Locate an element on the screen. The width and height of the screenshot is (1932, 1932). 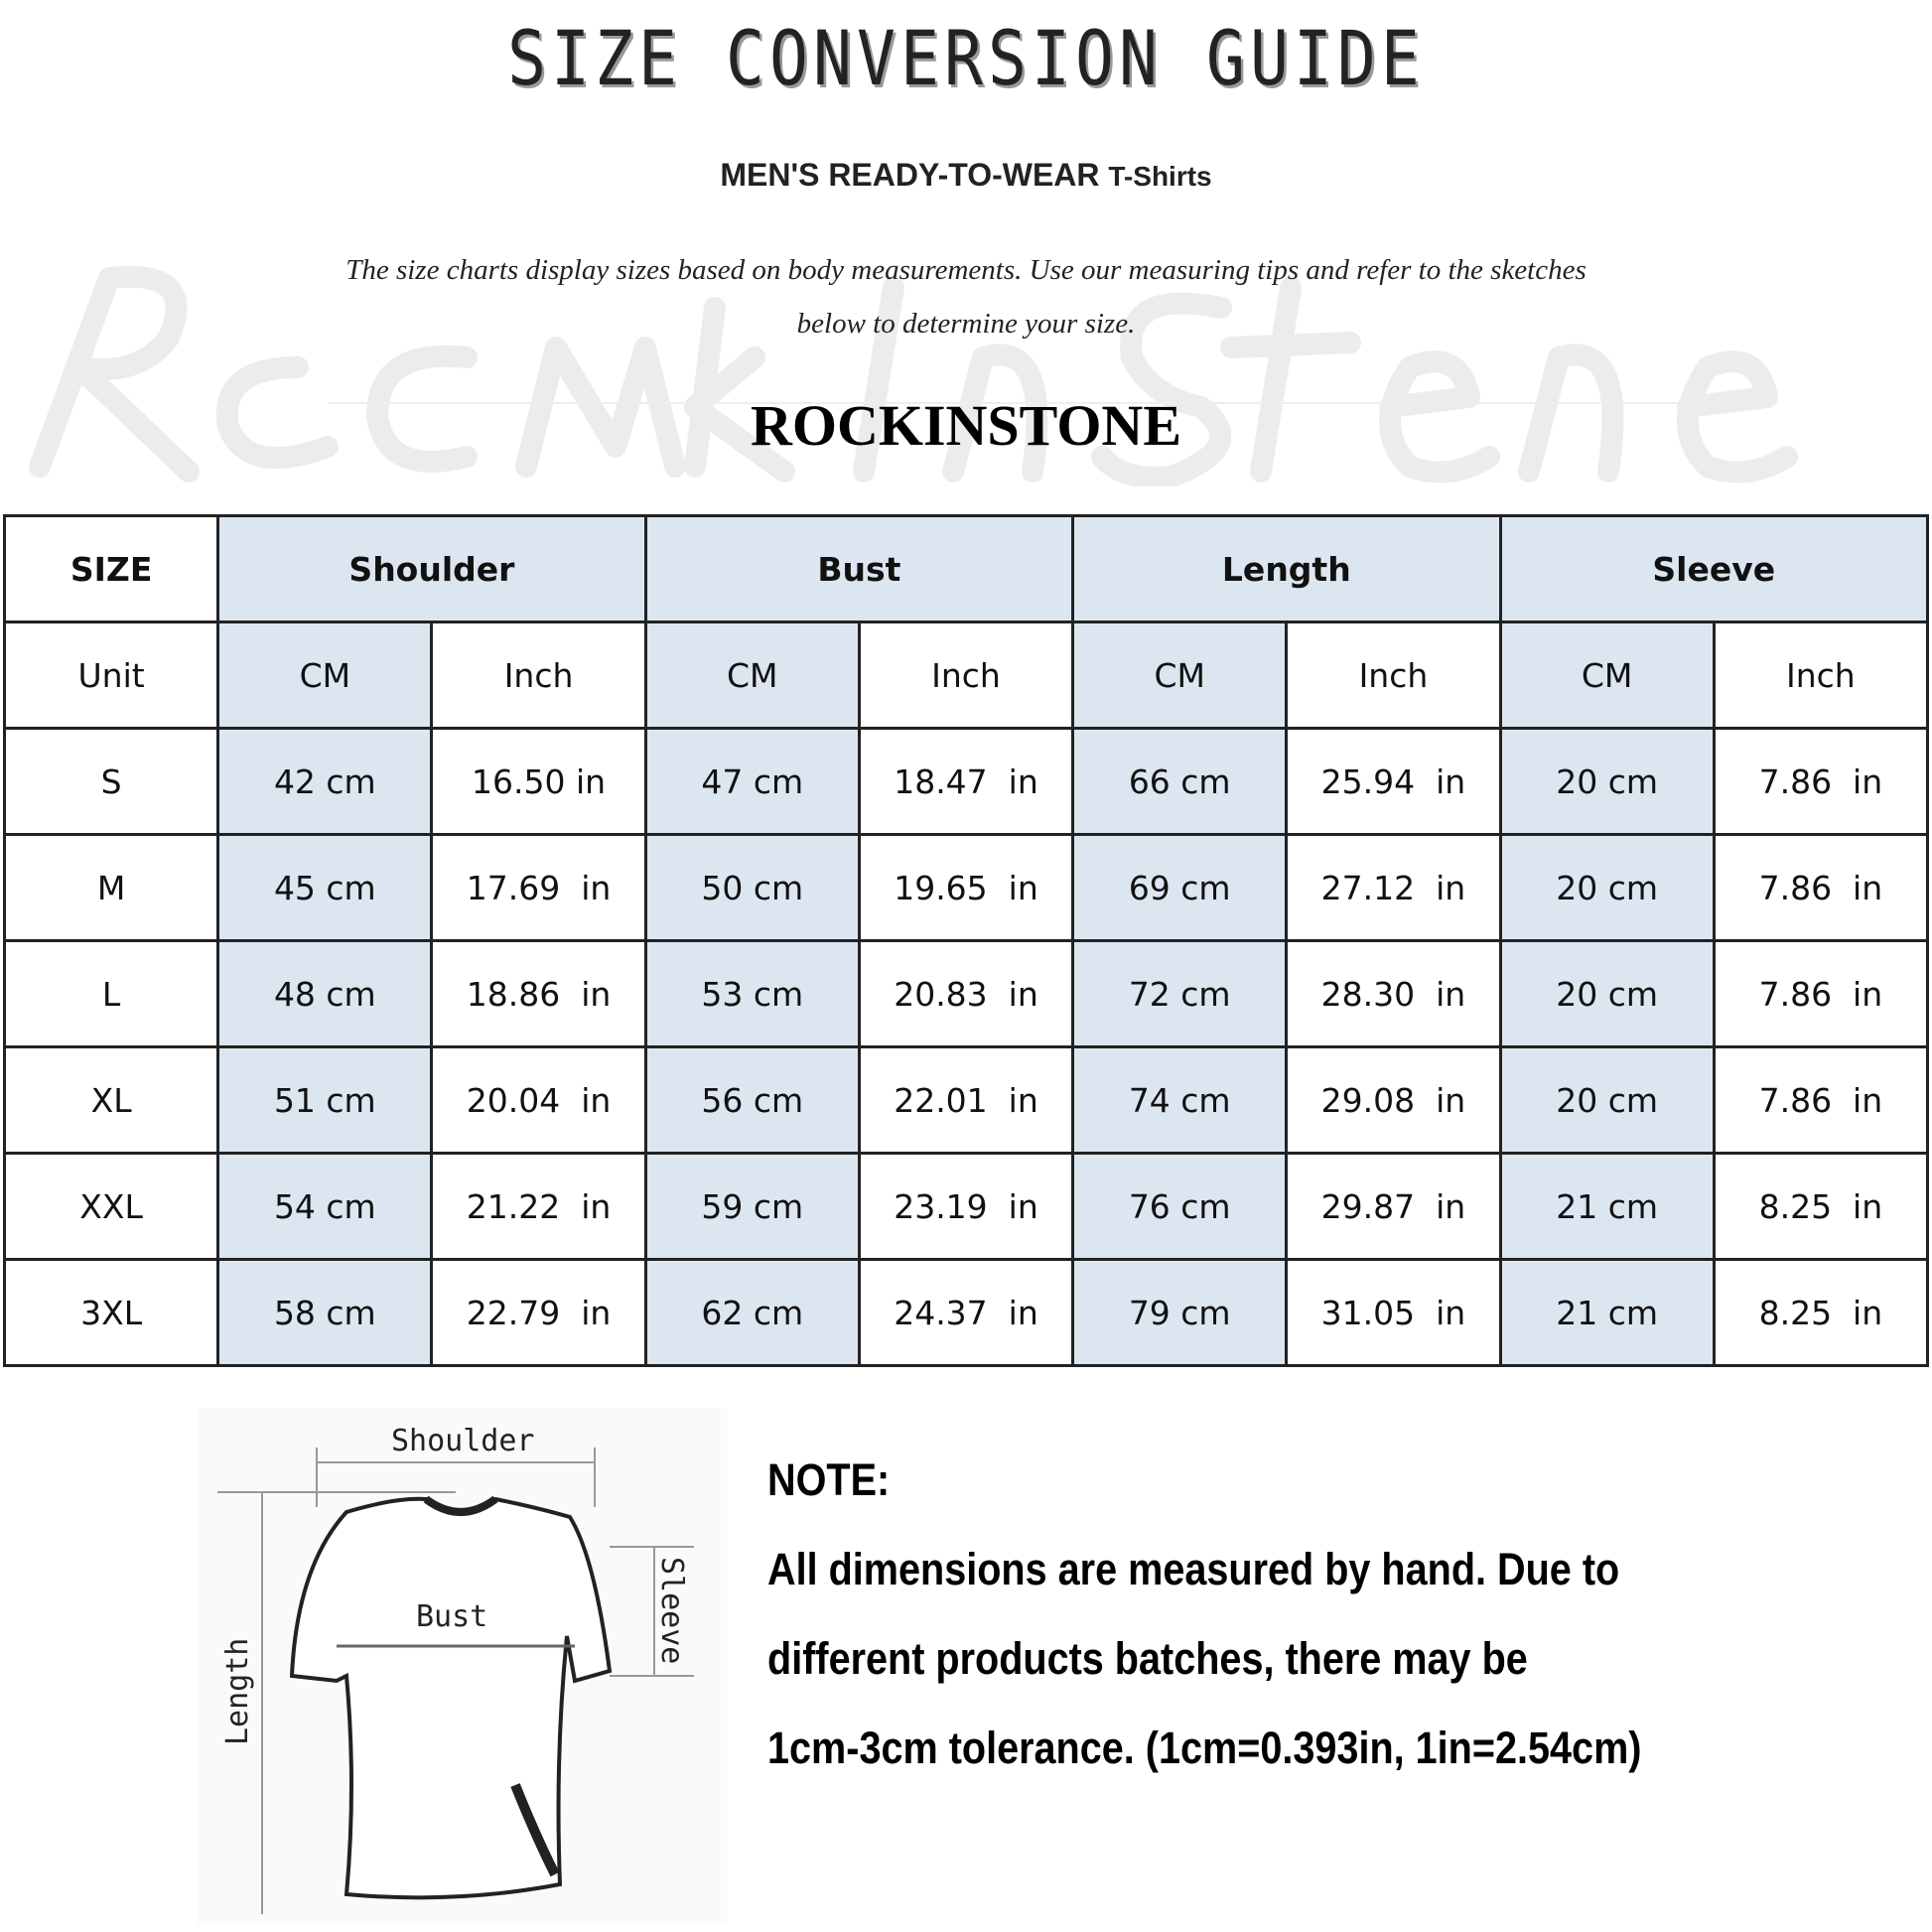
collar is located at coordinates (460, 1506).